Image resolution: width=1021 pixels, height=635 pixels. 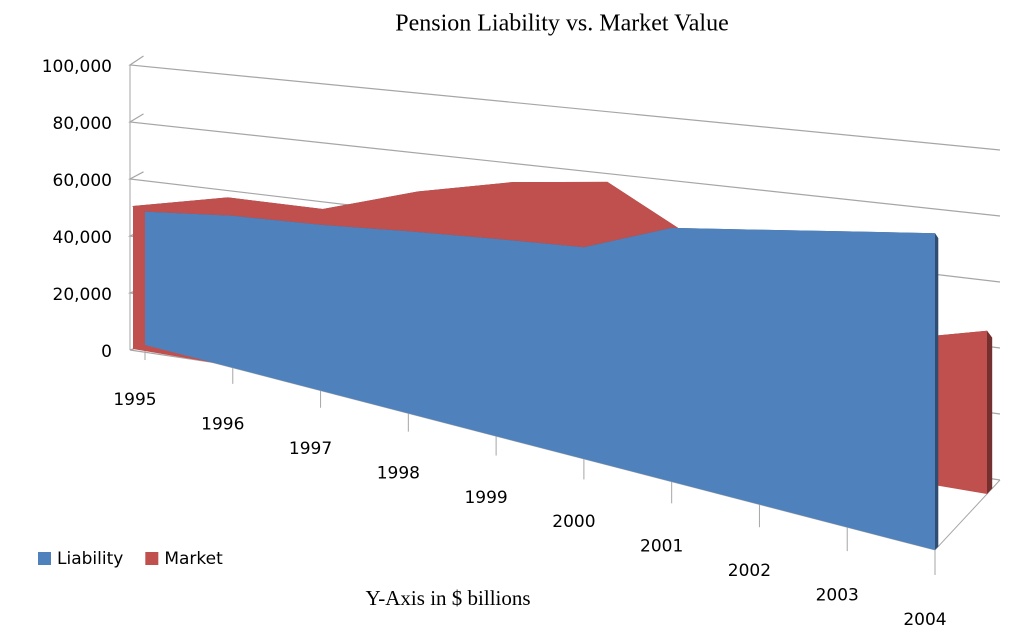 What do you see at coordinates (77, 67) in the screenshot?
I see `y-tick-label: 100,000` at bounding box center [77, 67].